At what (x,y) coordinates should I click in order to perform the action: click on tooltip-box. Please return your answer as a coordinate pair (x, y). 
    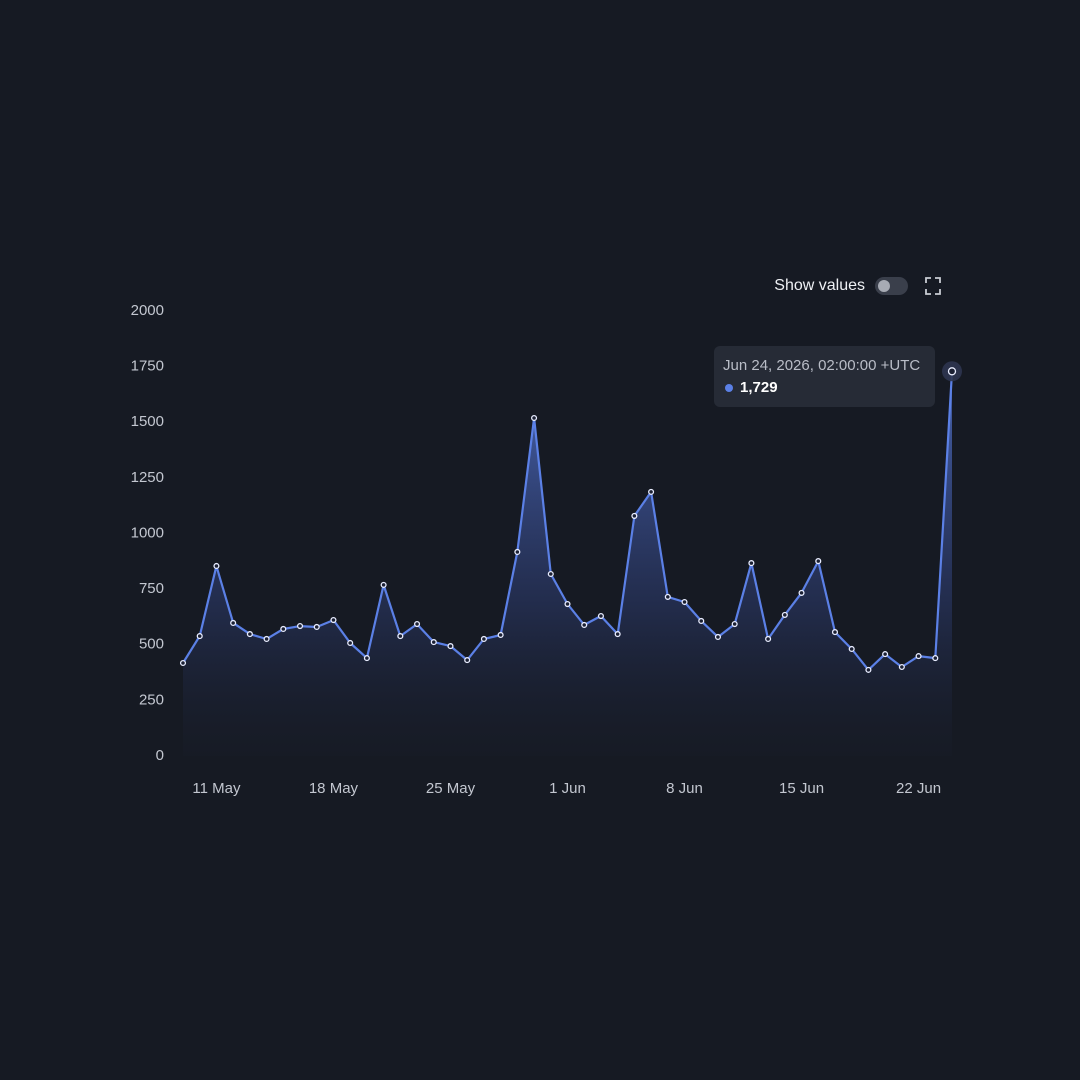
    Looking at the image, I should click on (824, 376).